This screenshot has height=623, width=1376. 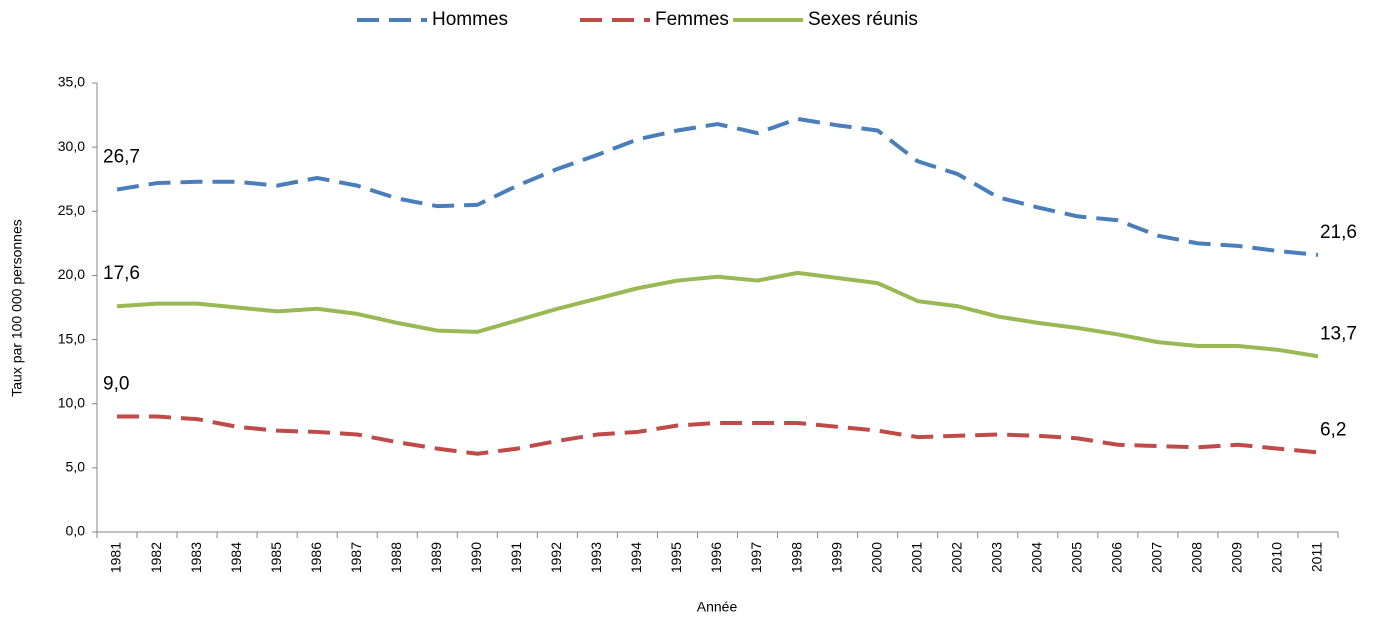 I want to click on y-tick-label: 35,0, so click(x=71, y=82).